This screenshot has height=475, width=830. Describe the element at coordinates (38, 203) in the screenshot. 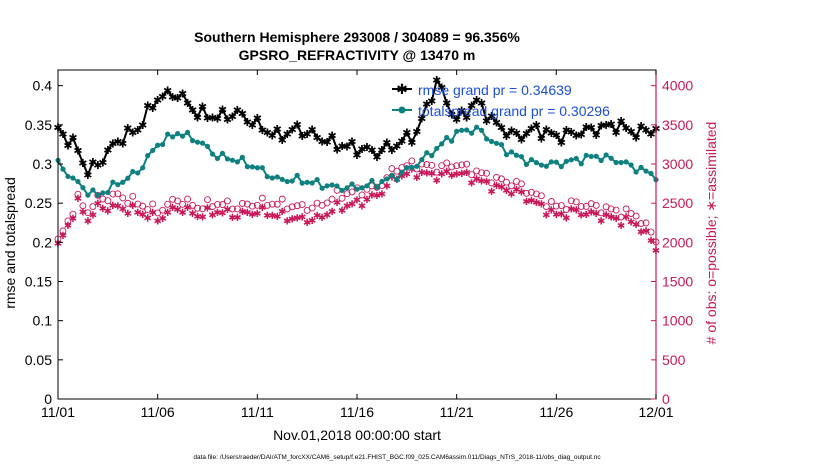

I see `y-left-tick-label: 0.25` at that location.